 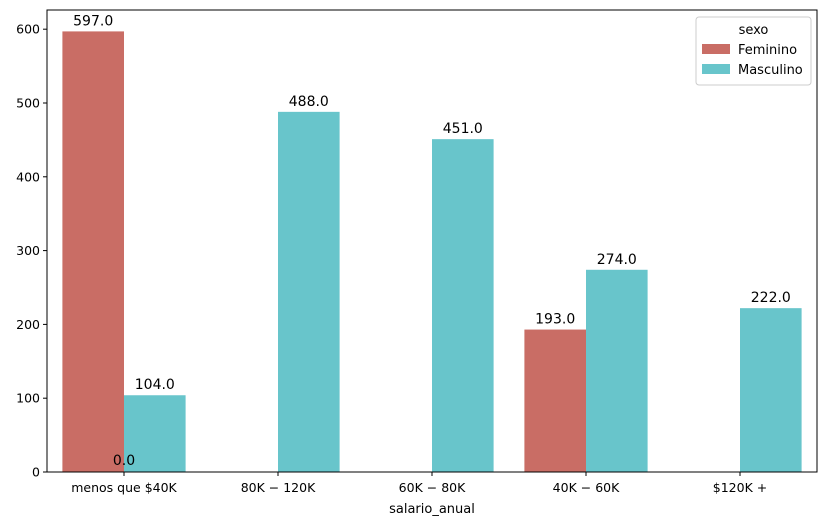 What do you see at coordinates (28, 29) in the screenshot?
I see `y-tick-label-6: 600` at bounding box center [28, 29].